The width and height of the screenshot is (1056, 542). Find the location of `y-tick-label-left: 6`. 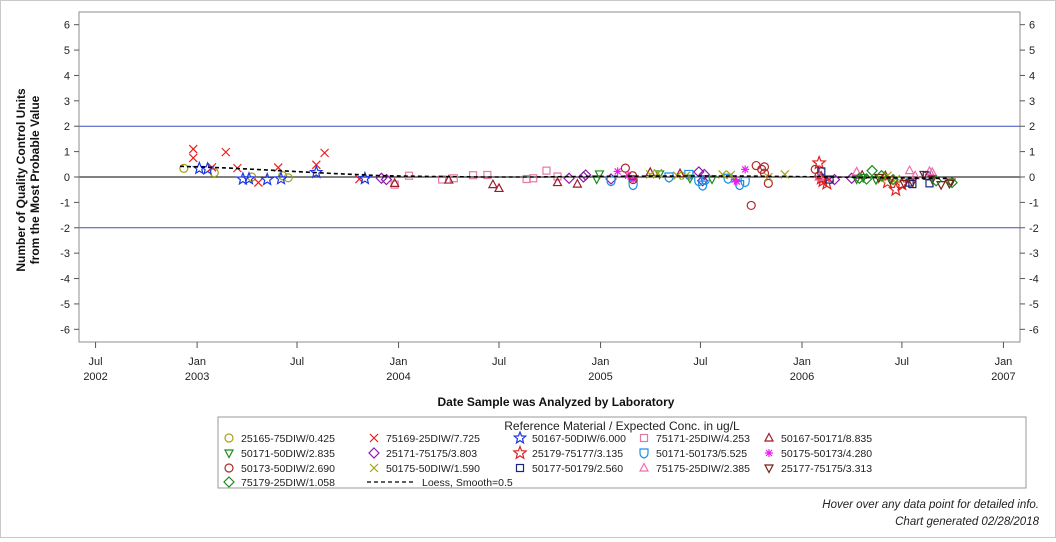

y-tick-label-left: 6 is located at coordinates (67, 26).